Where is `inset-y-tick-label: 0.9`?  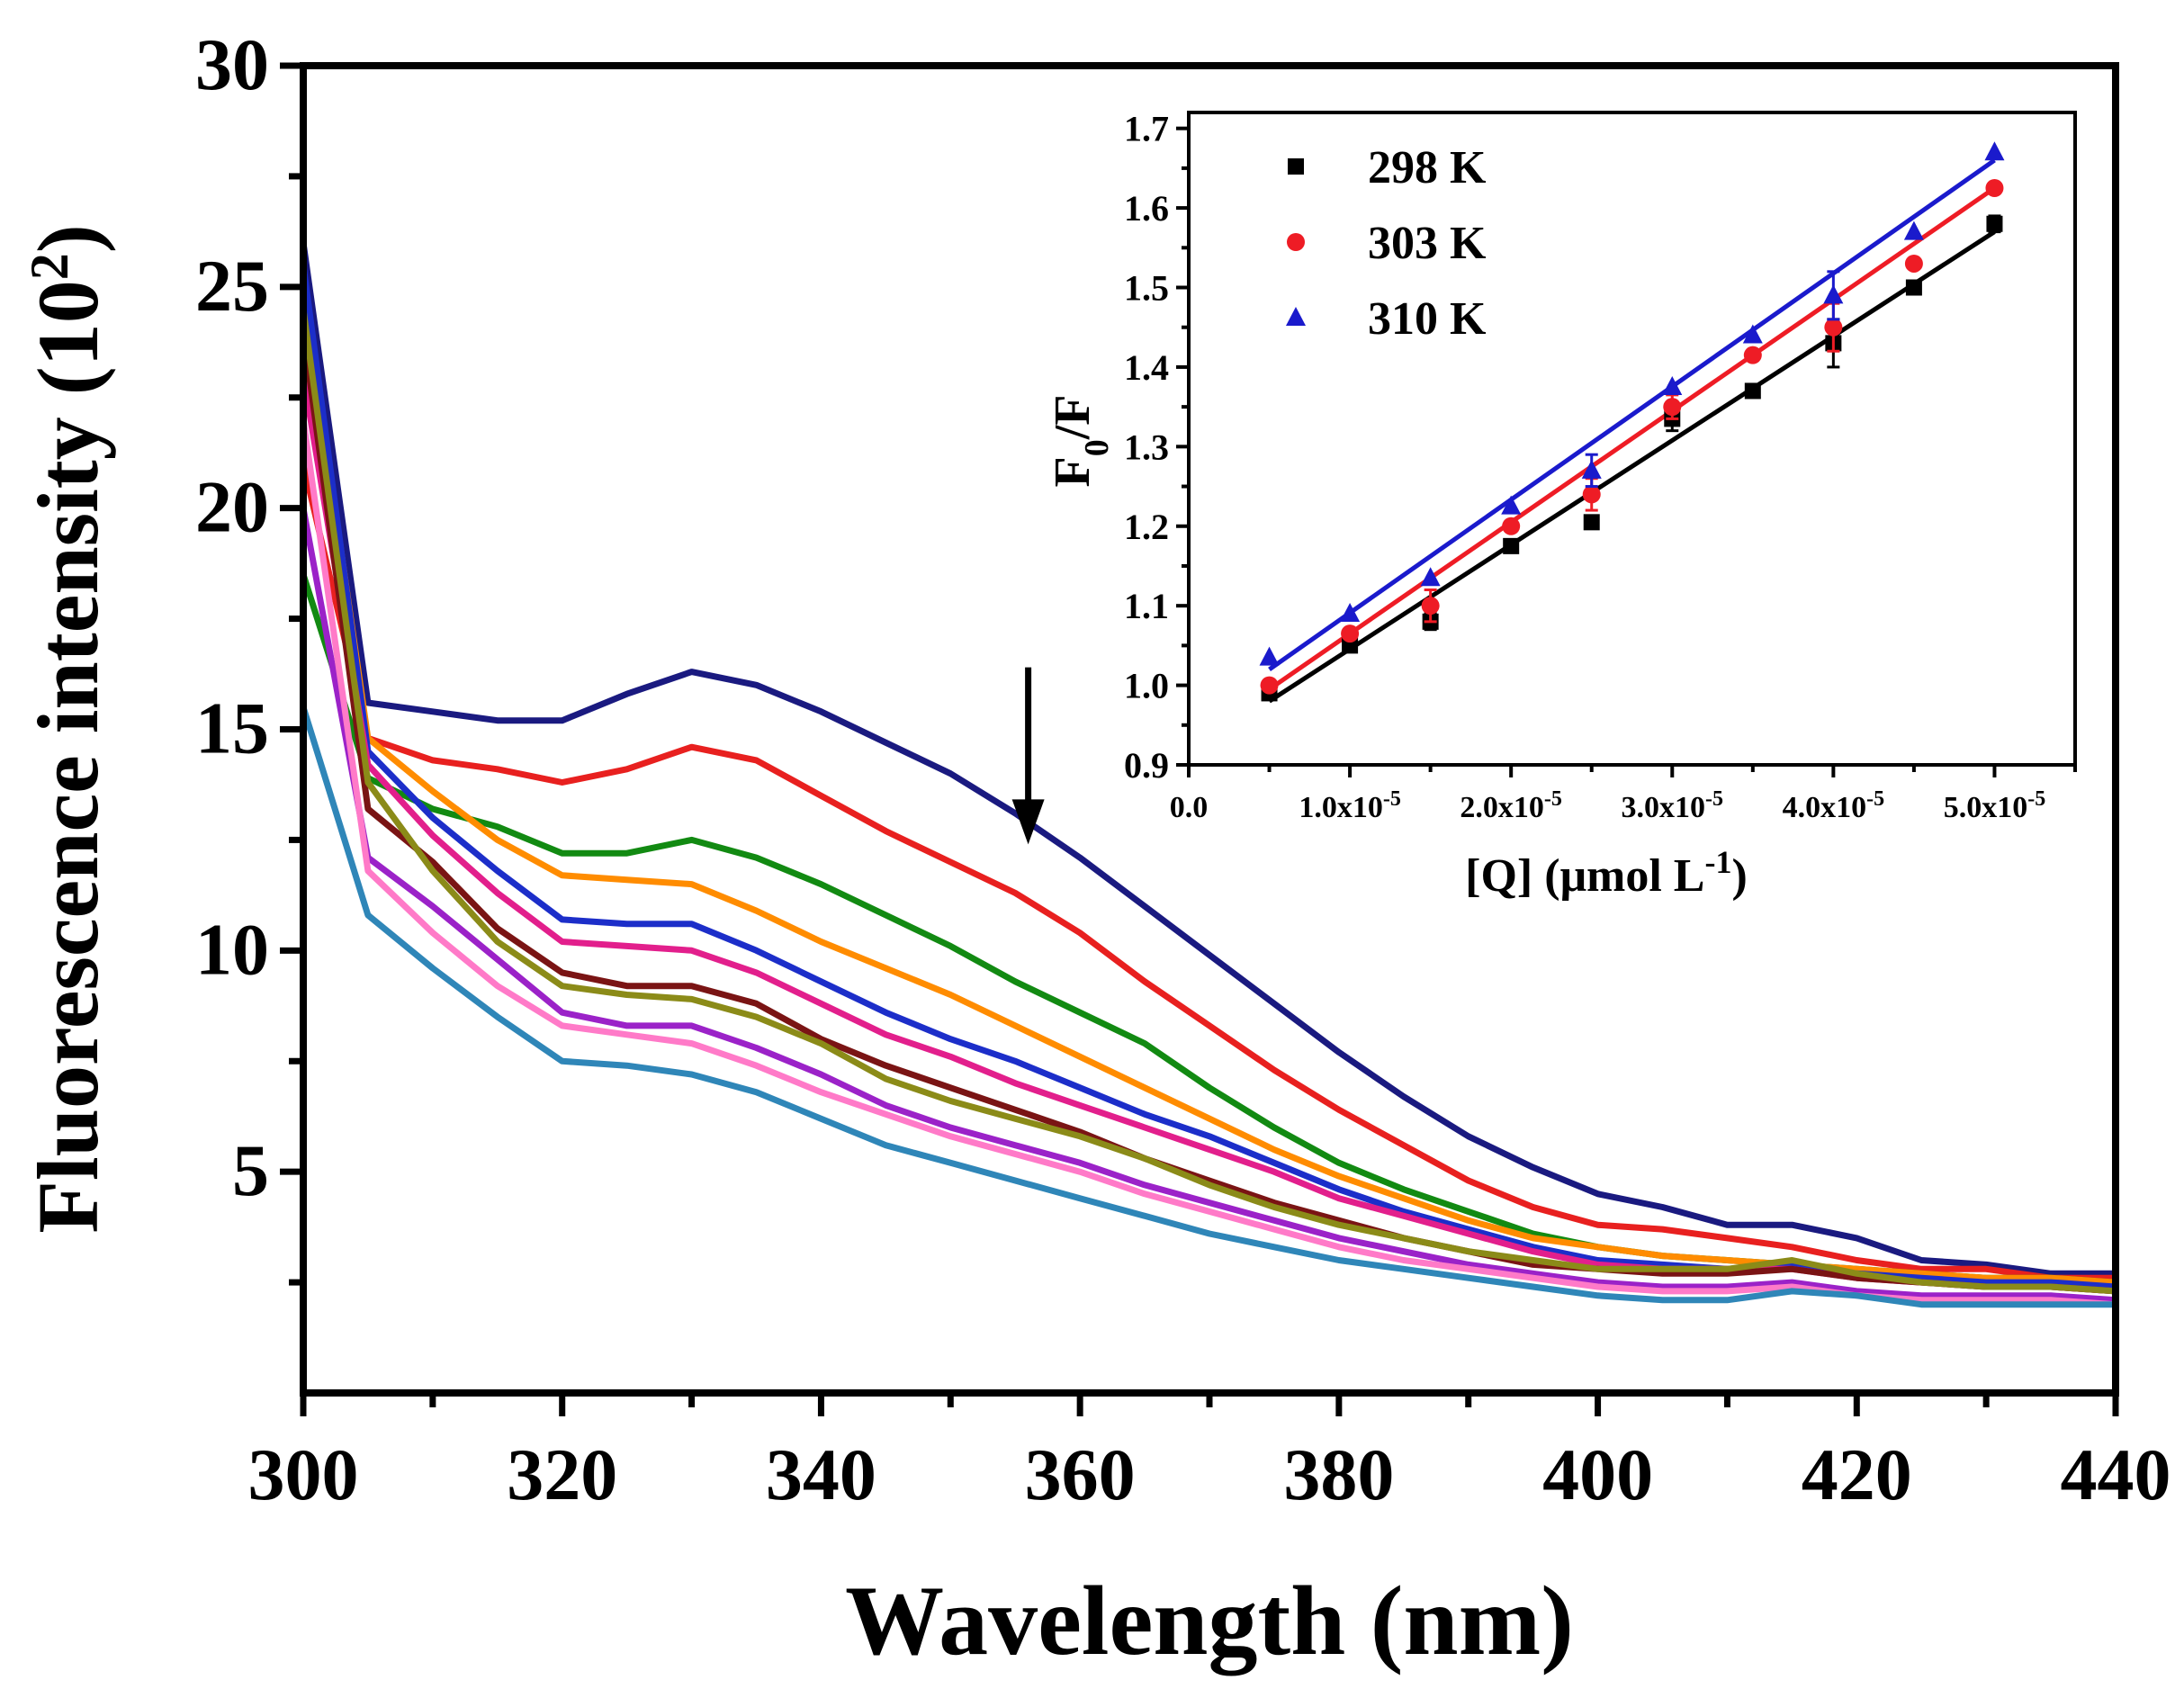
inset-y-tick-label: 0.9 is located at coordinates (1146, 765).